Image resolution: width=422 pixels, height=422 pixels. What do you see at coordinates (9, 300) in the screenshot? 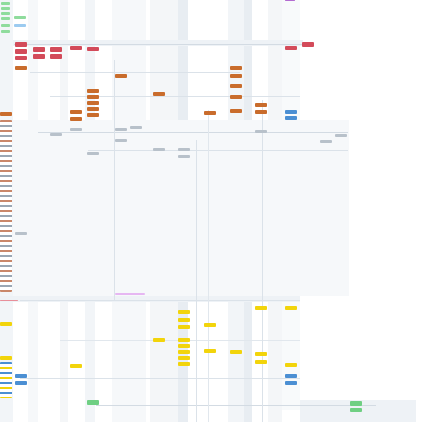
I see `node-red-marker` at bounding box center [9, 300].